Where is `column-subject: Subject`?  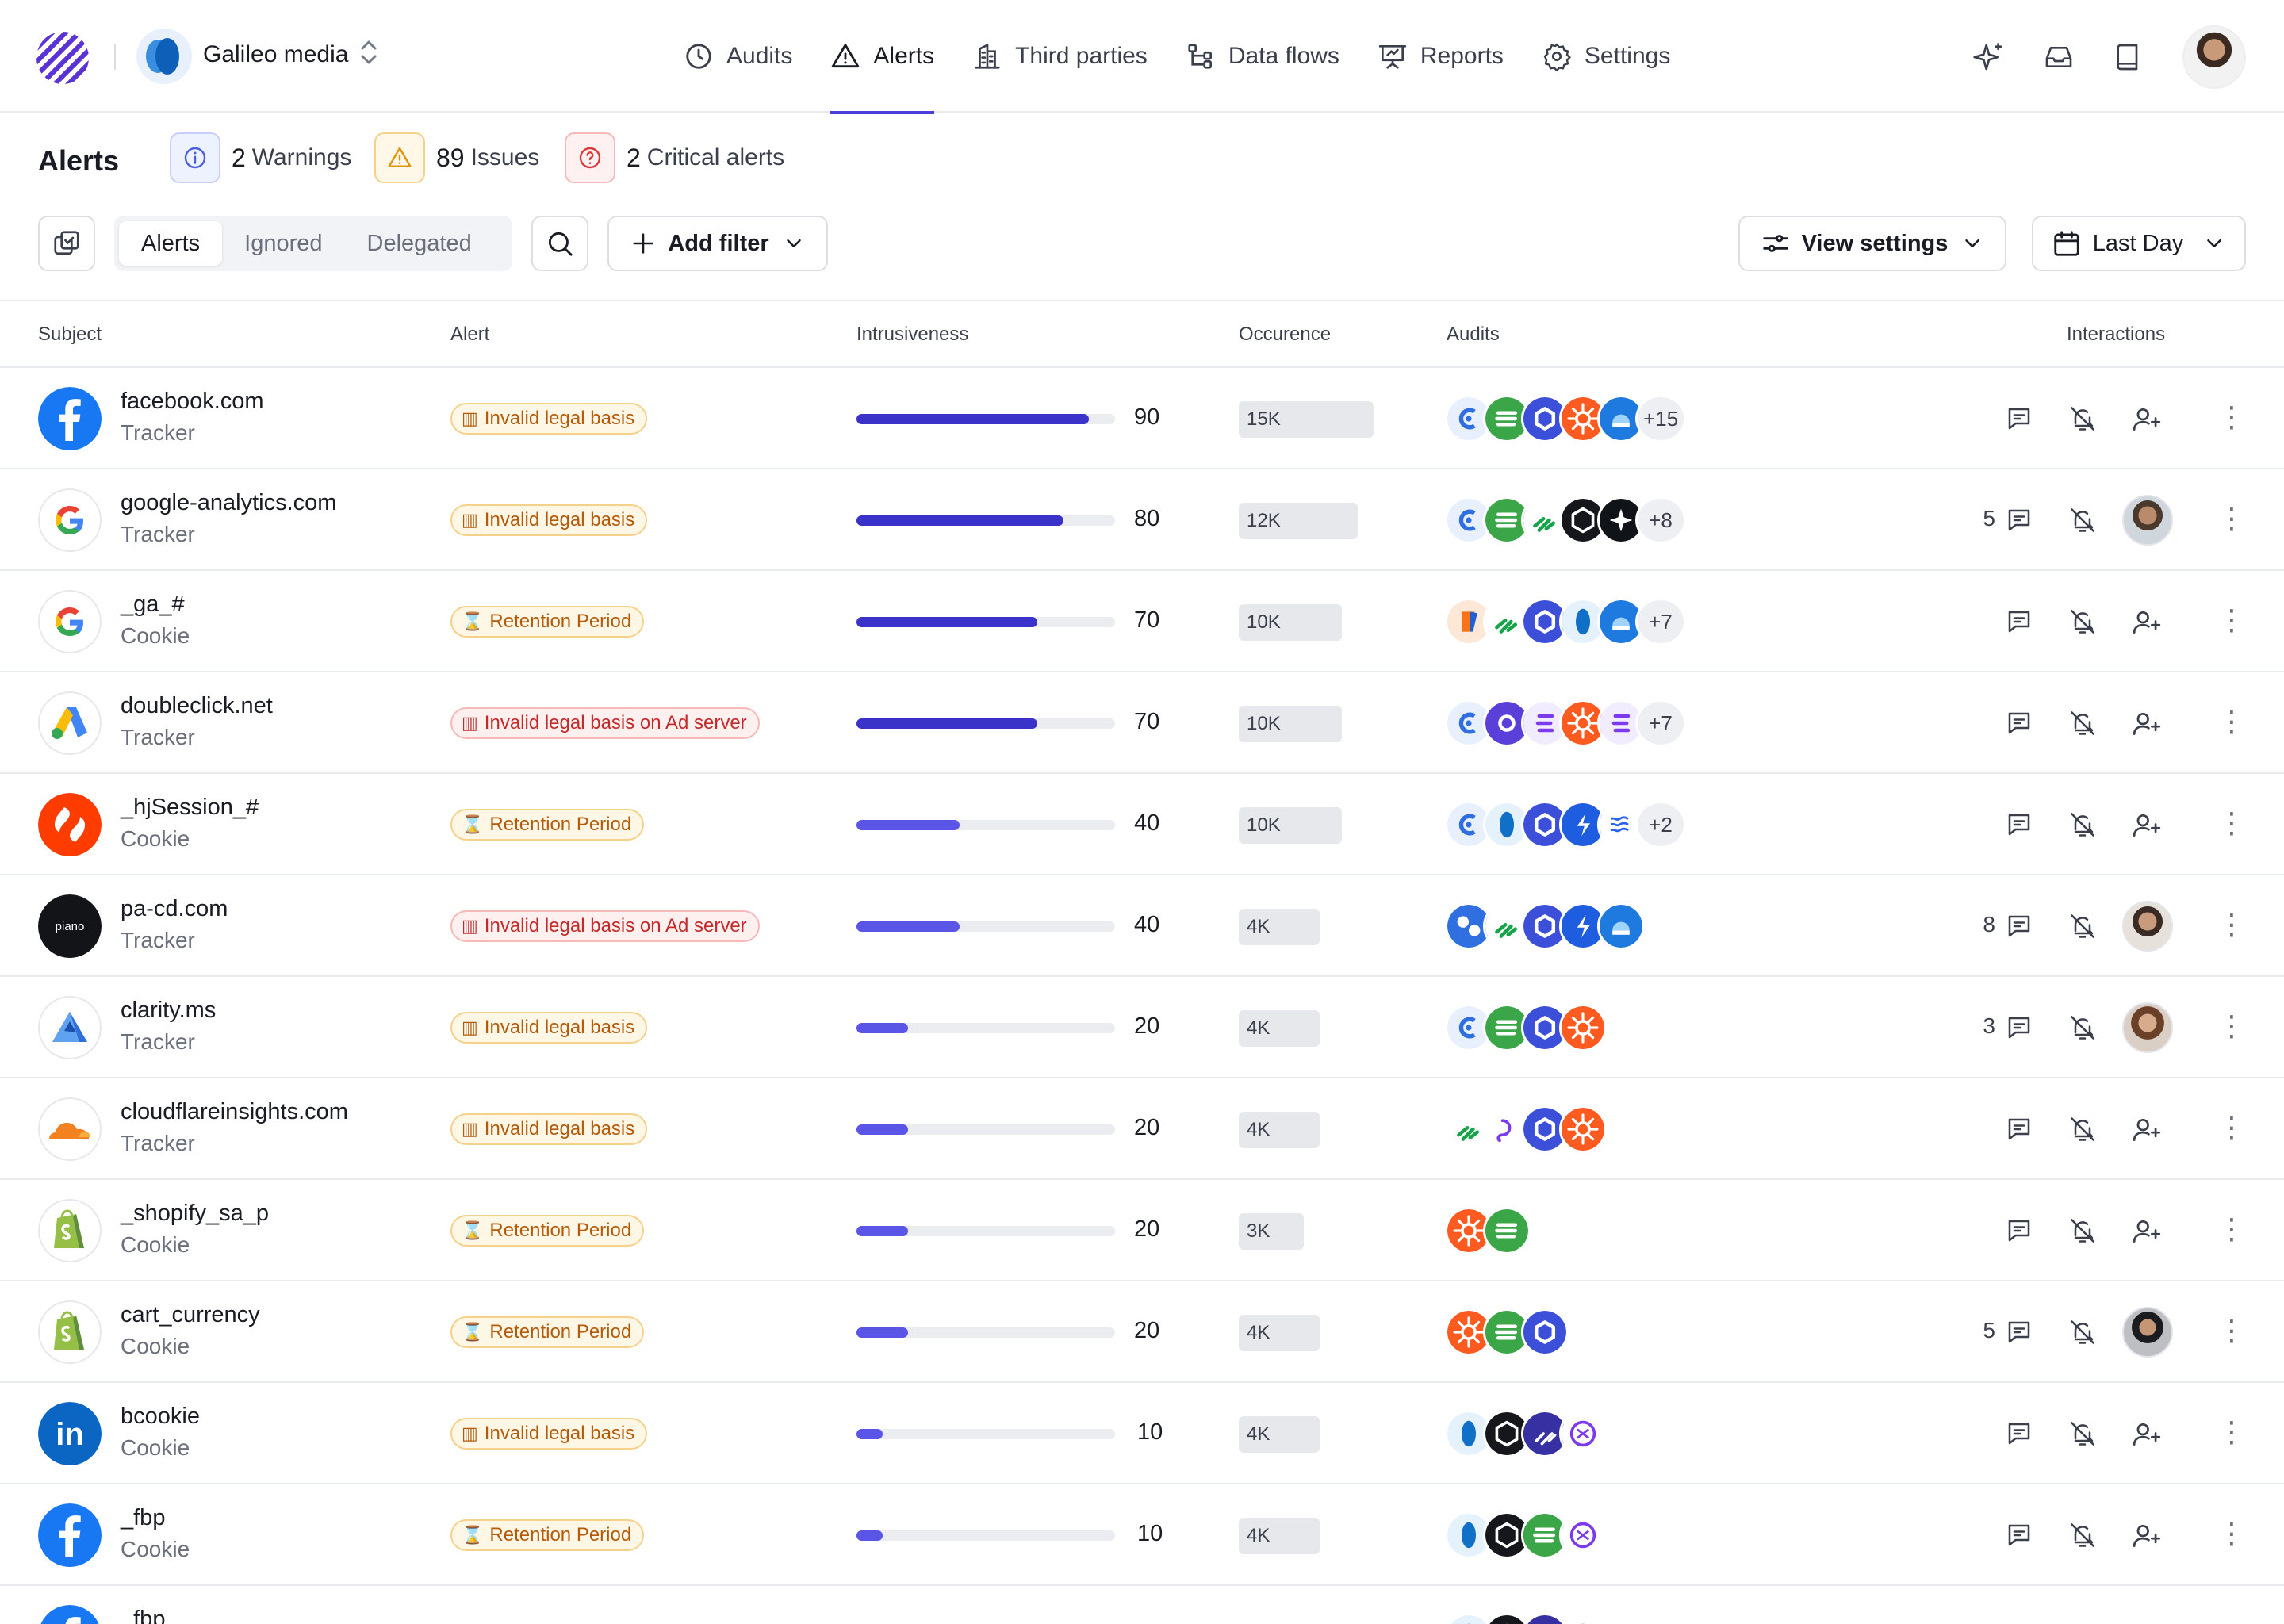 column-subject: Subject is located at coordinates (70, 334).